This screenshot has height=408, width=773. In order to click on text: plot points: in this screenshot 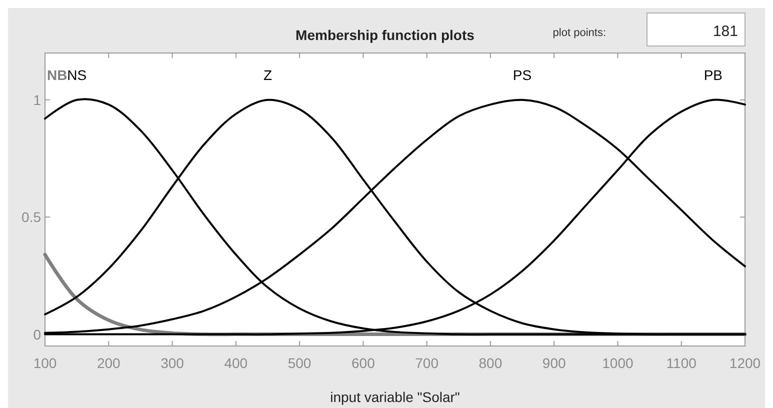, I will do `click(579, 33)`.